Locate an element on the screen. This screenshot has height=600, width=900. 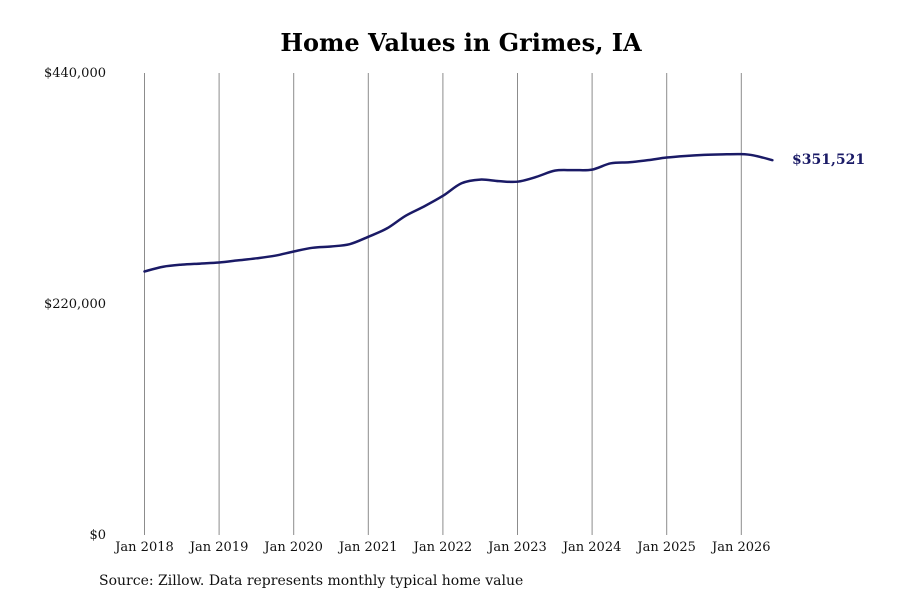
y-tick-label: $220,000 is located at coordinates (75, 304).